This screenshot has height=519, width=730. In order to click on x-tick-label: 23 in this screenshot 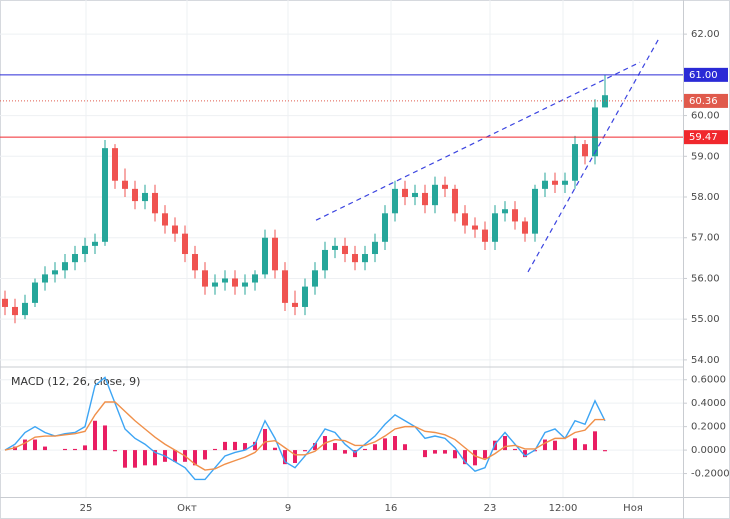, I will do `click(490, 508)`.